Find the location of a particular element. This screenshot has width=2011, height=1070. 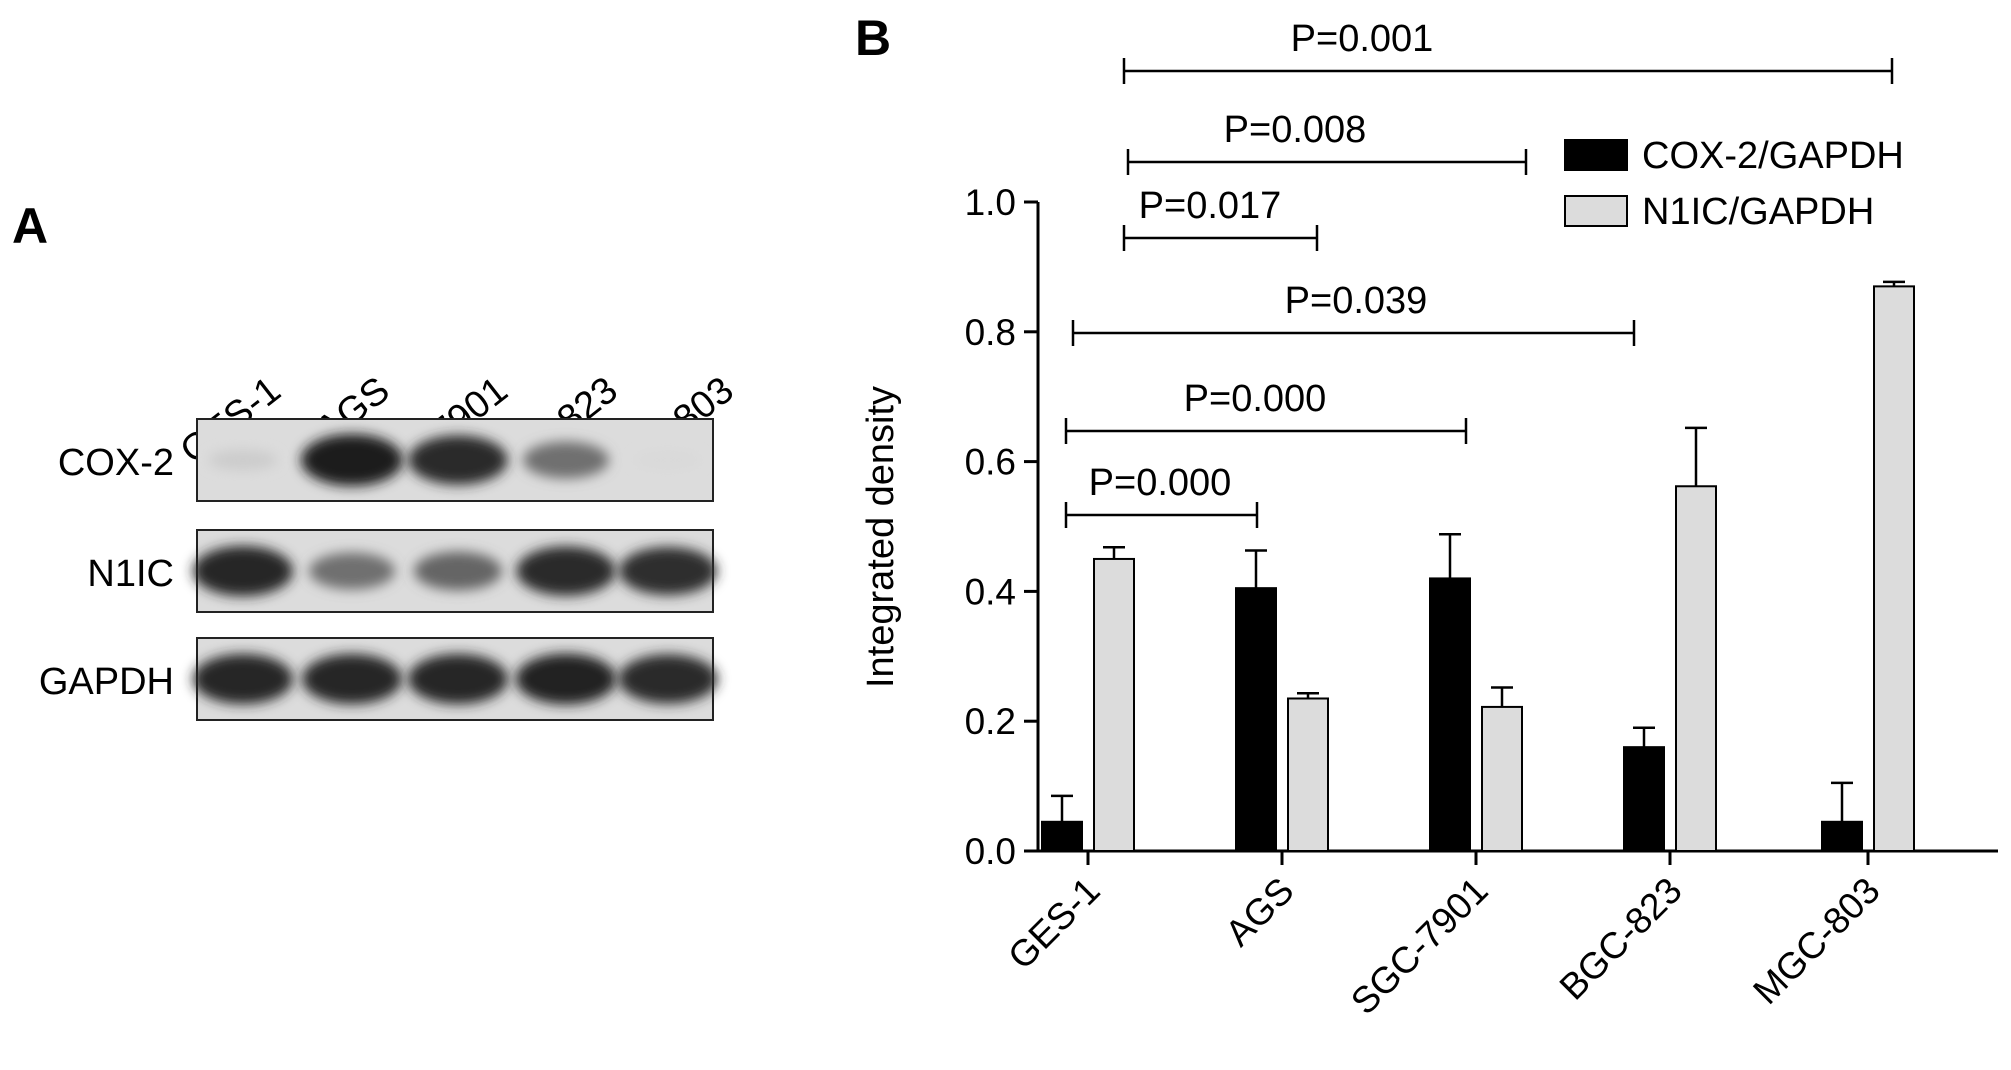

p-value-label: P=0.001 is located at coordinates (1362, 39).